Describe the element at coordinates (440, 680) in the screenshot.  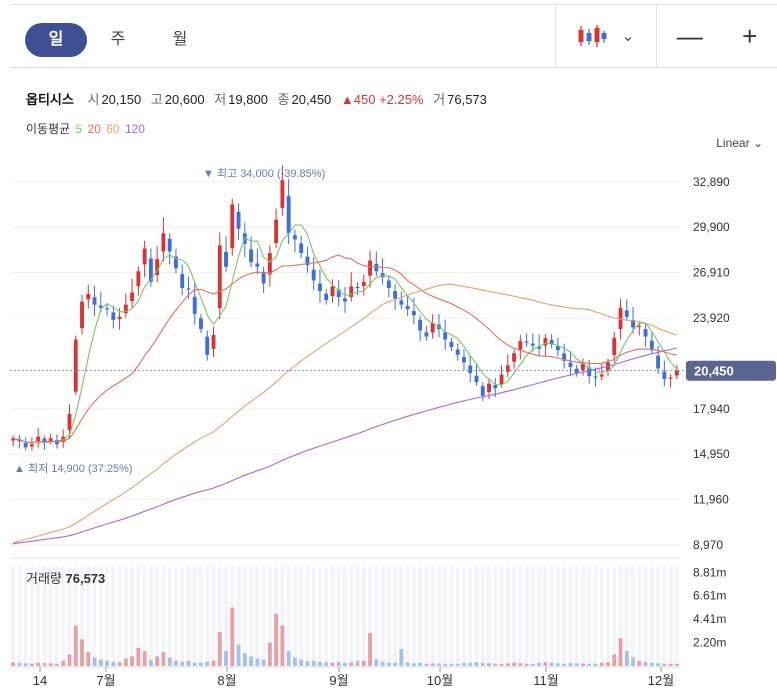
I see `x-tick-label: 10월` at that location.